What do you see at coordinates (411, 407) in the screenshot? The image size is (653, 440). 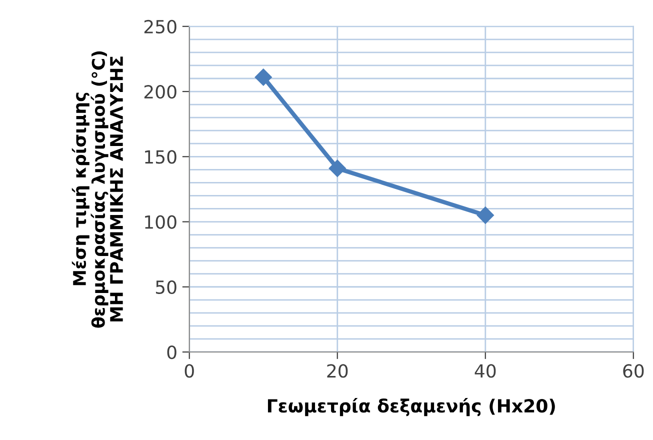 I see `x-axis-title: Γεωμετρία δεξαμενής (Hx20)` at bounding box center [411, 407].